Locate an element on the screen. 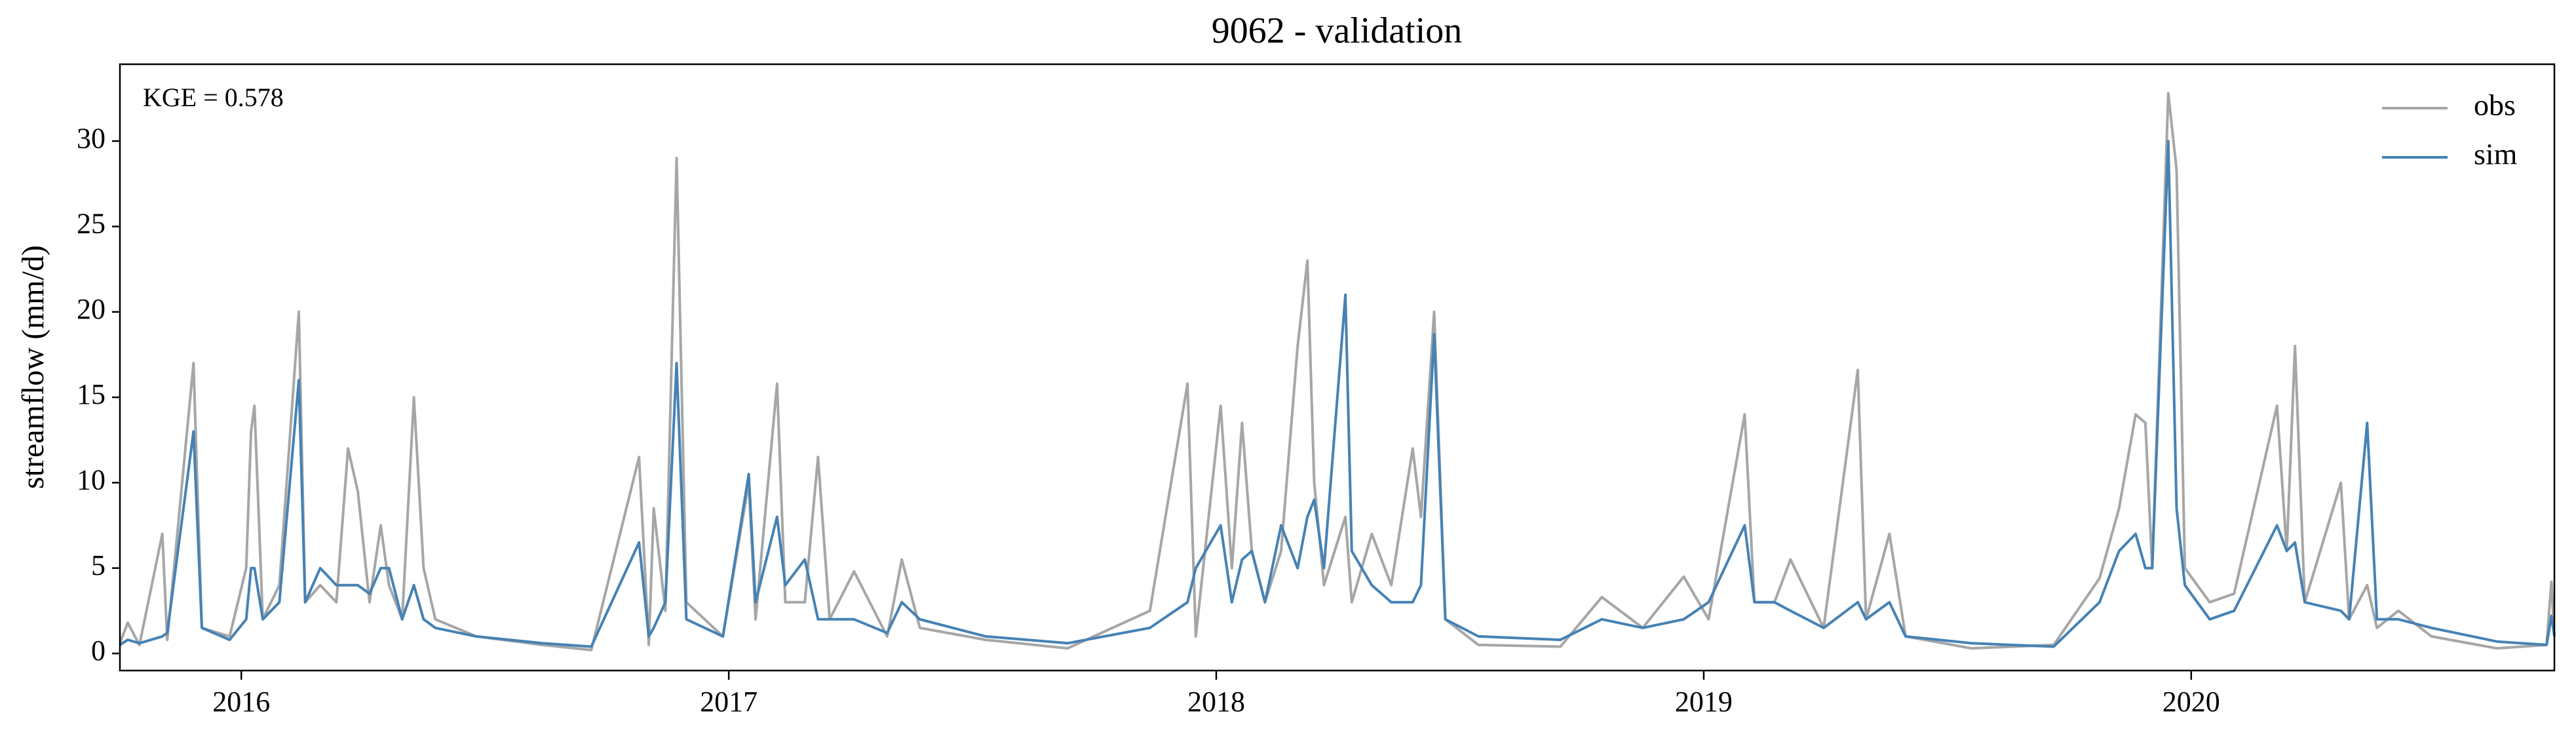 This screenshot has height=742, width=2576. annotation: KGE = 0.578 is located at coordinates (213, 97).